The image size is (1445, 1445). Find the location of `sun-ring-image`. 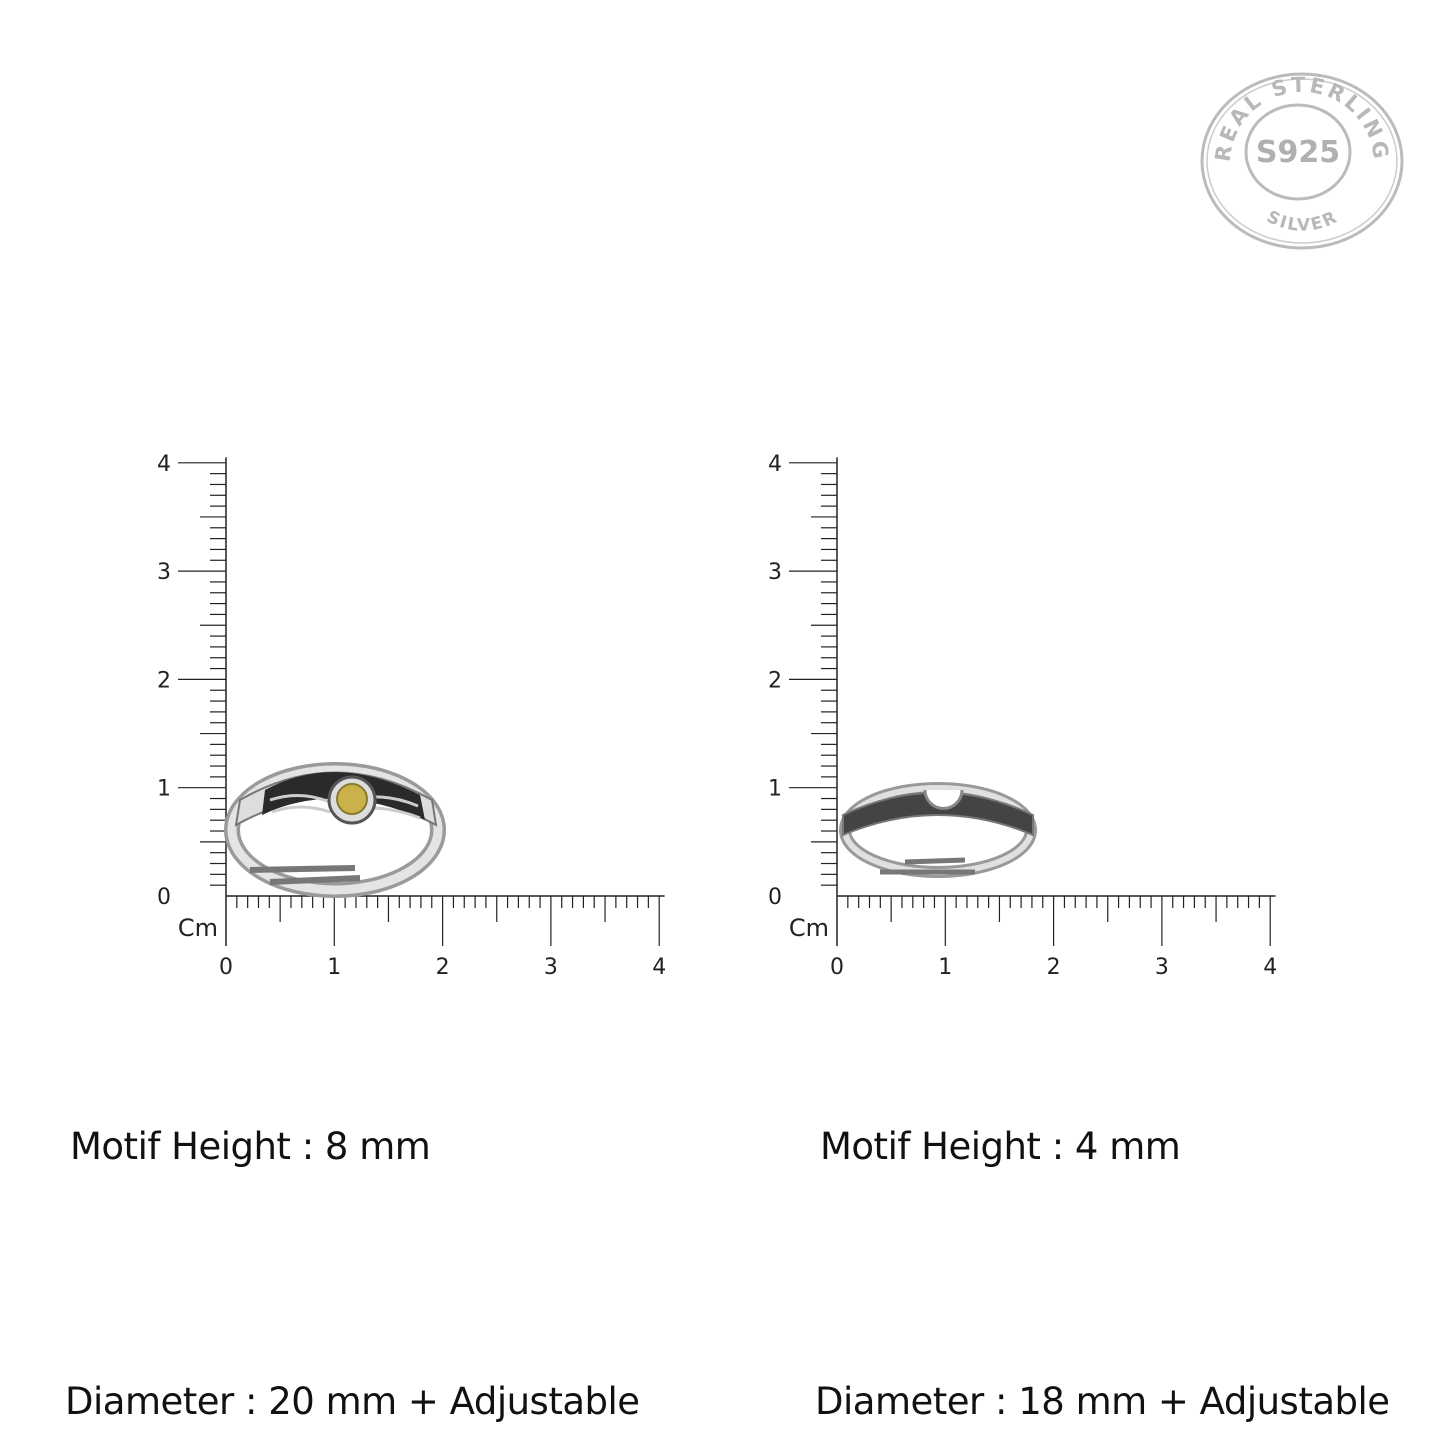

sun-ring-image is located at coordinates (335, 830).